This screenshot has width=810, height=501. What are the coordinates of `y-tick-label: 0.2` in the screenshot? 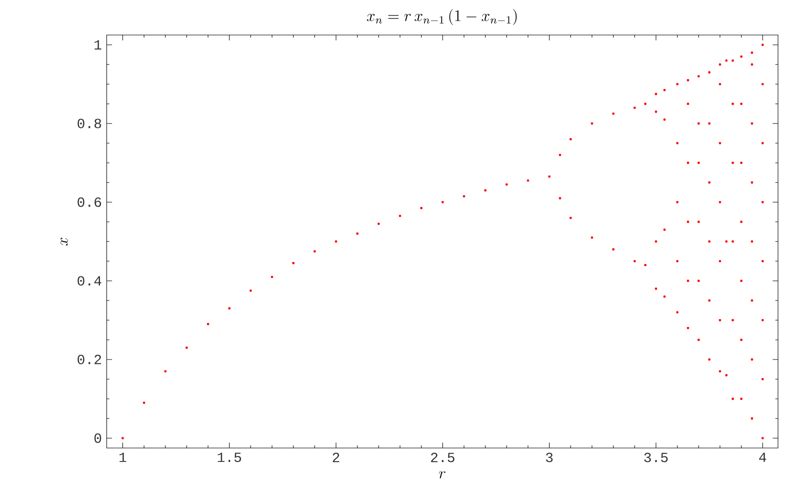 It's located at (89, 359).